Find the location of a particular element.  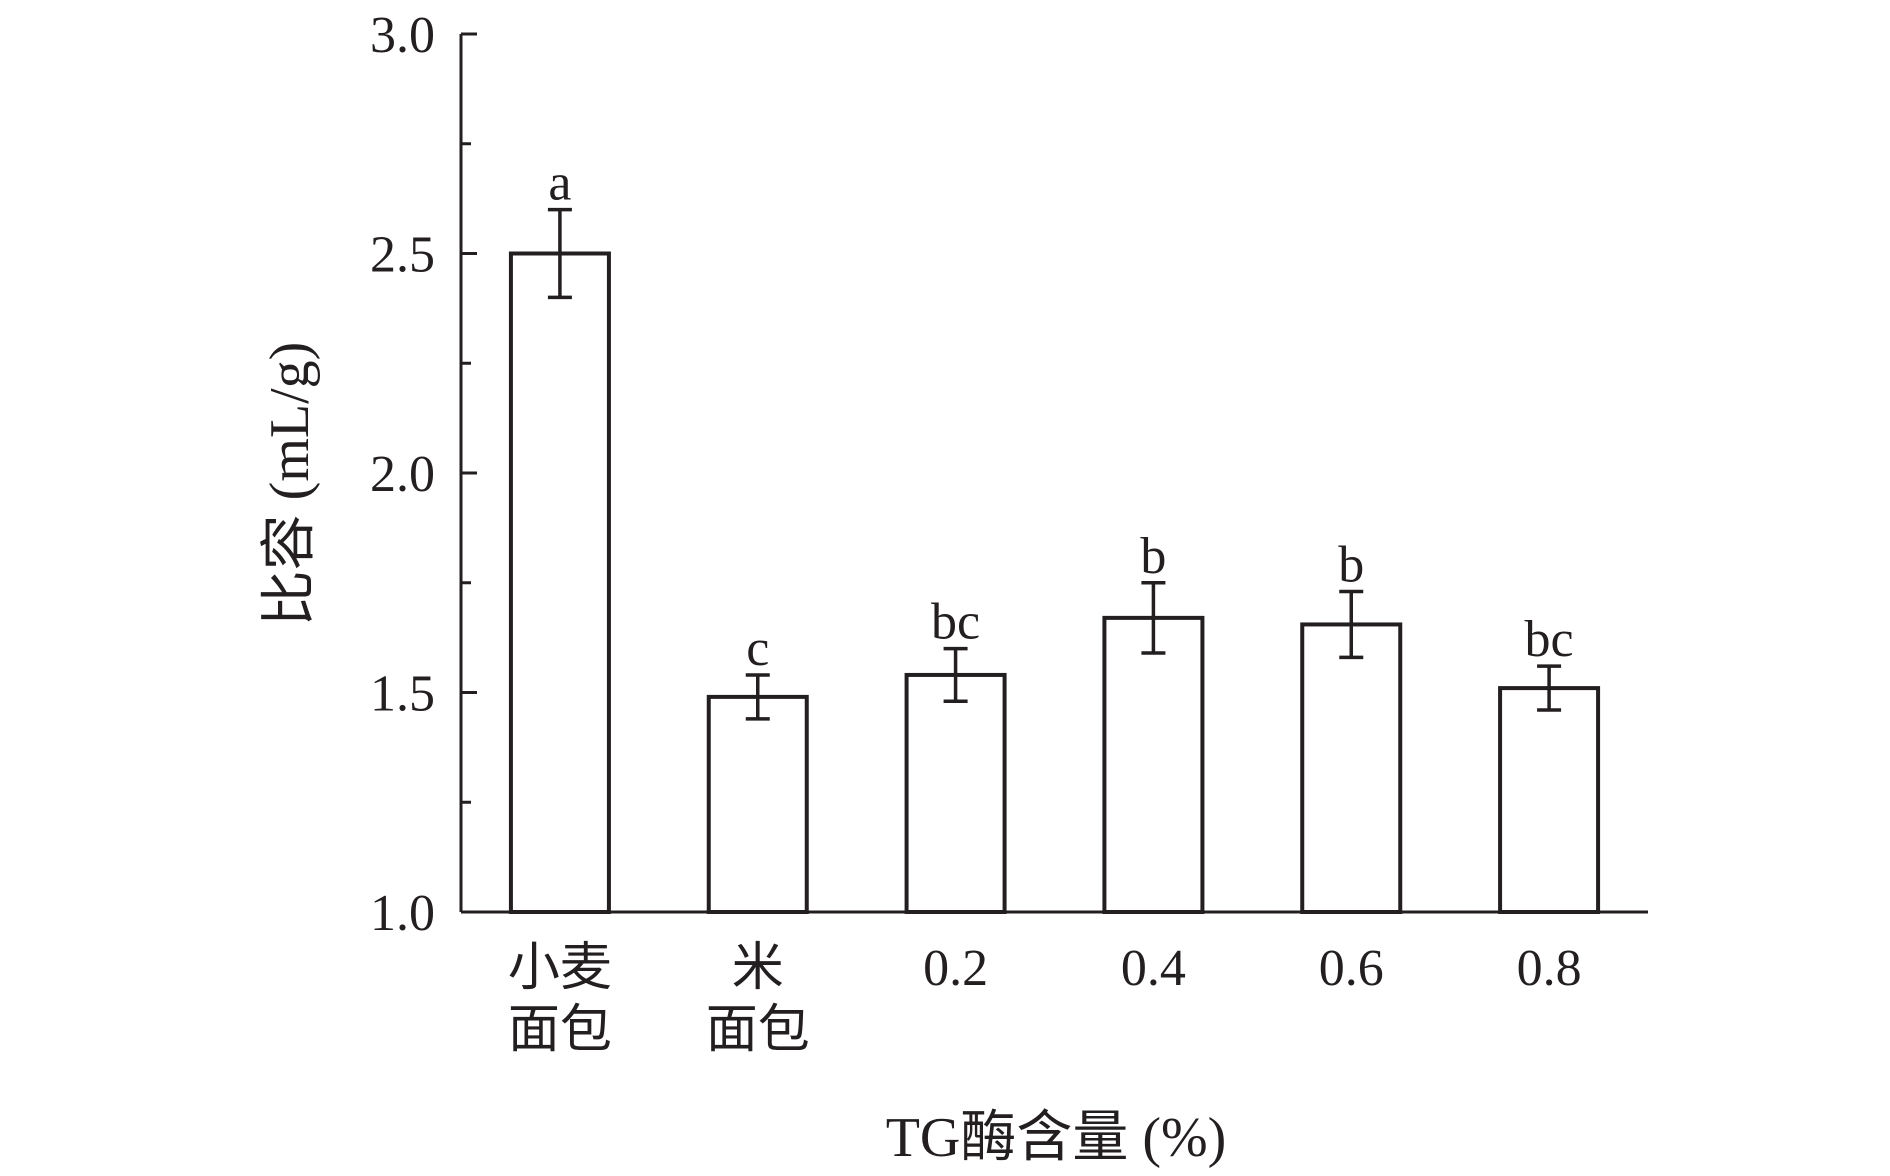

significance-label: a is located at coordinates (559, 183).